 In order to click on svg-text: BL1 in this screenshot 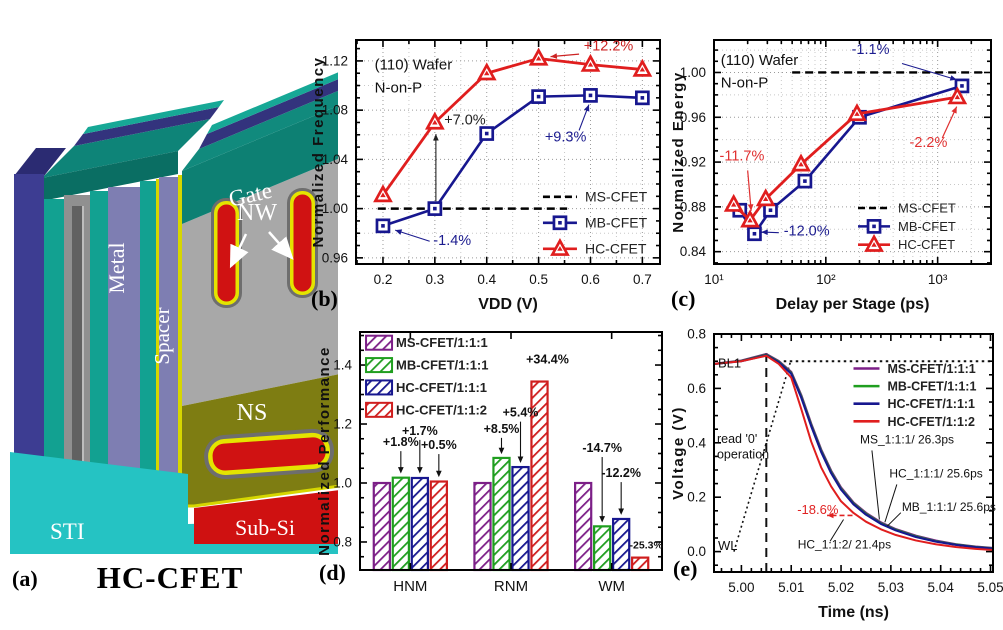, I will do `click(729, 363)`.